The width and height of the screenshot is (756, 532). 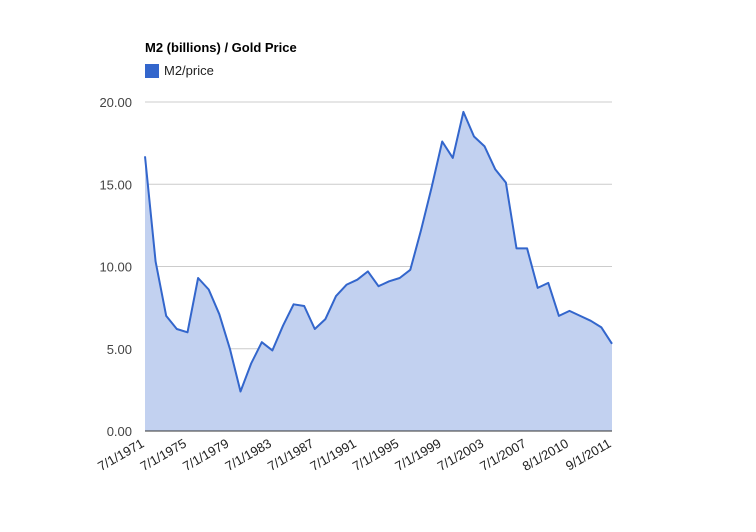 What do you see at coordinates (332, 455) in the screenshot?
I see `x-tick-label: 7/1/1991` at bounding box center [332, 455].